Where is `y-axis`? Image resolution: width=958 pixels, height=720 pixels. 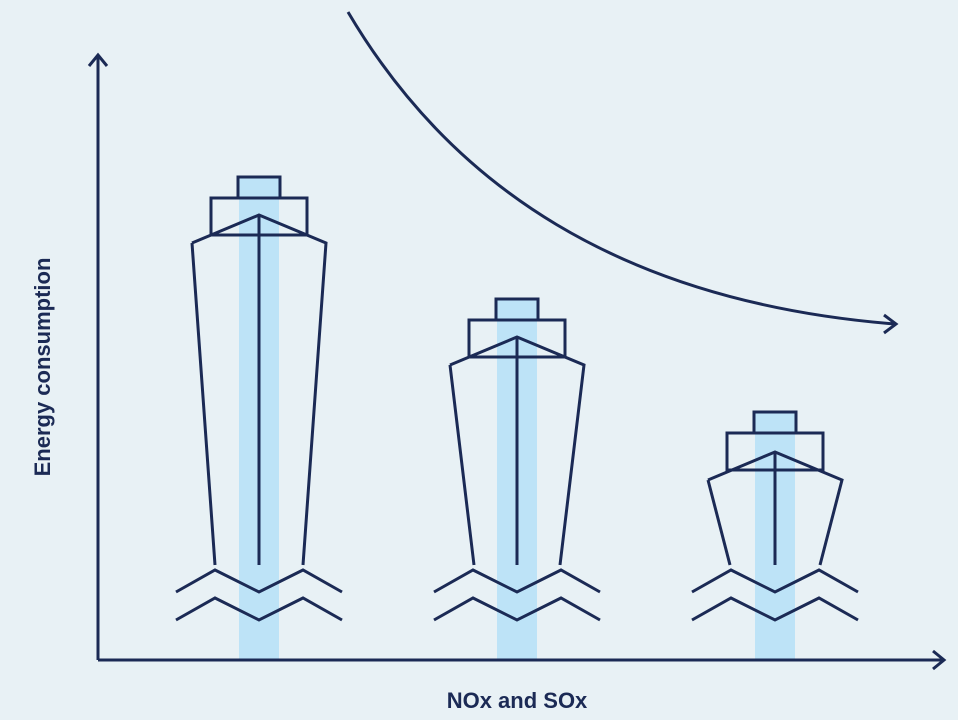
y-axis is located at coordinates (98, 356).